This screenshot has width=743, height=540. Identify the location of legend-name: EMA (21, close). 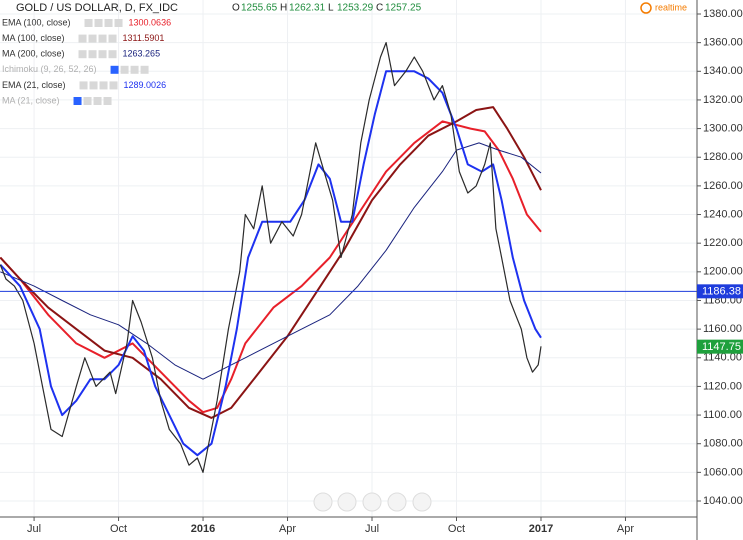
(34, 85).